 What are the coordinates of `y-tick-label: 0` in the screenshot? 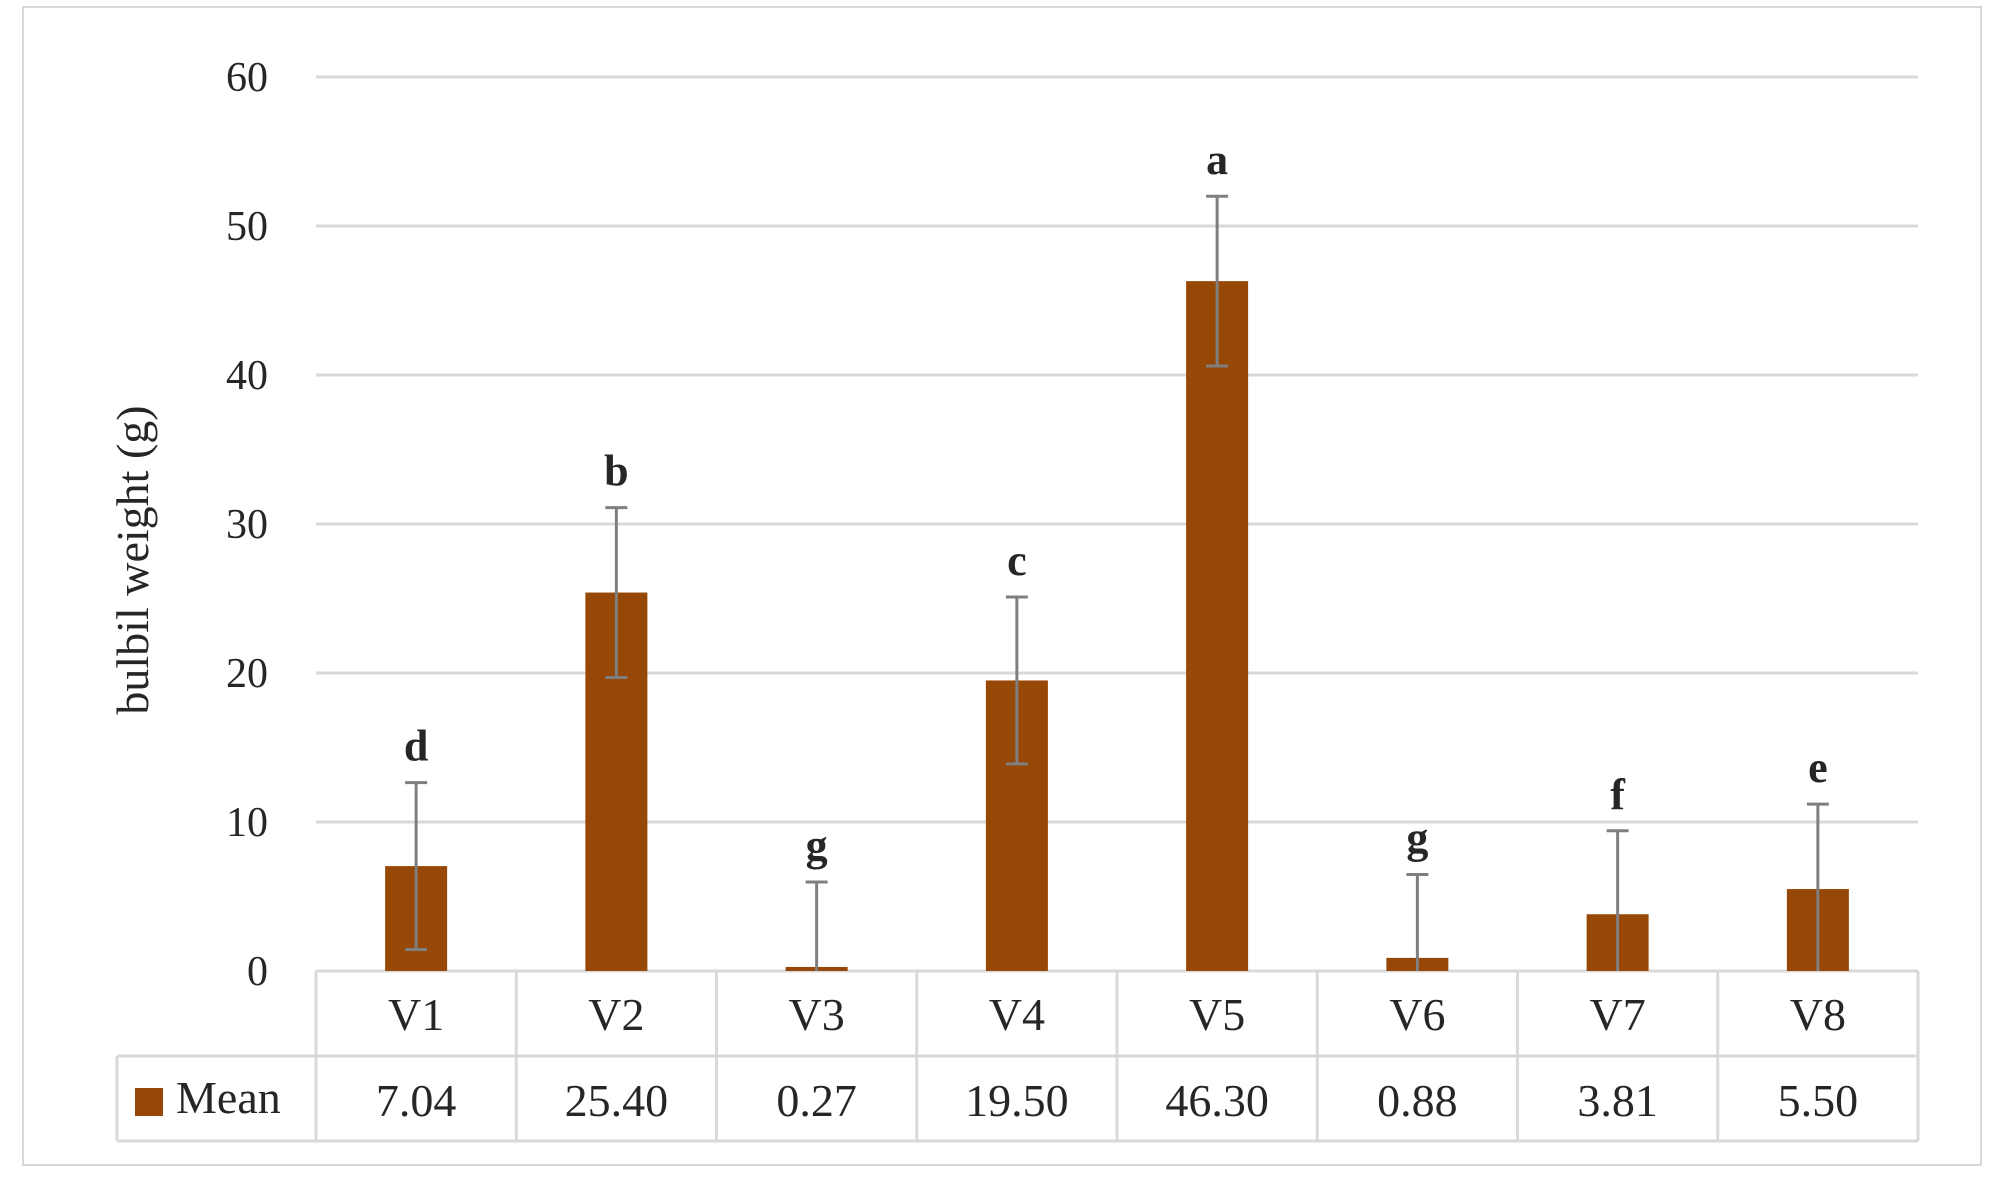 It's located at (257, 972).